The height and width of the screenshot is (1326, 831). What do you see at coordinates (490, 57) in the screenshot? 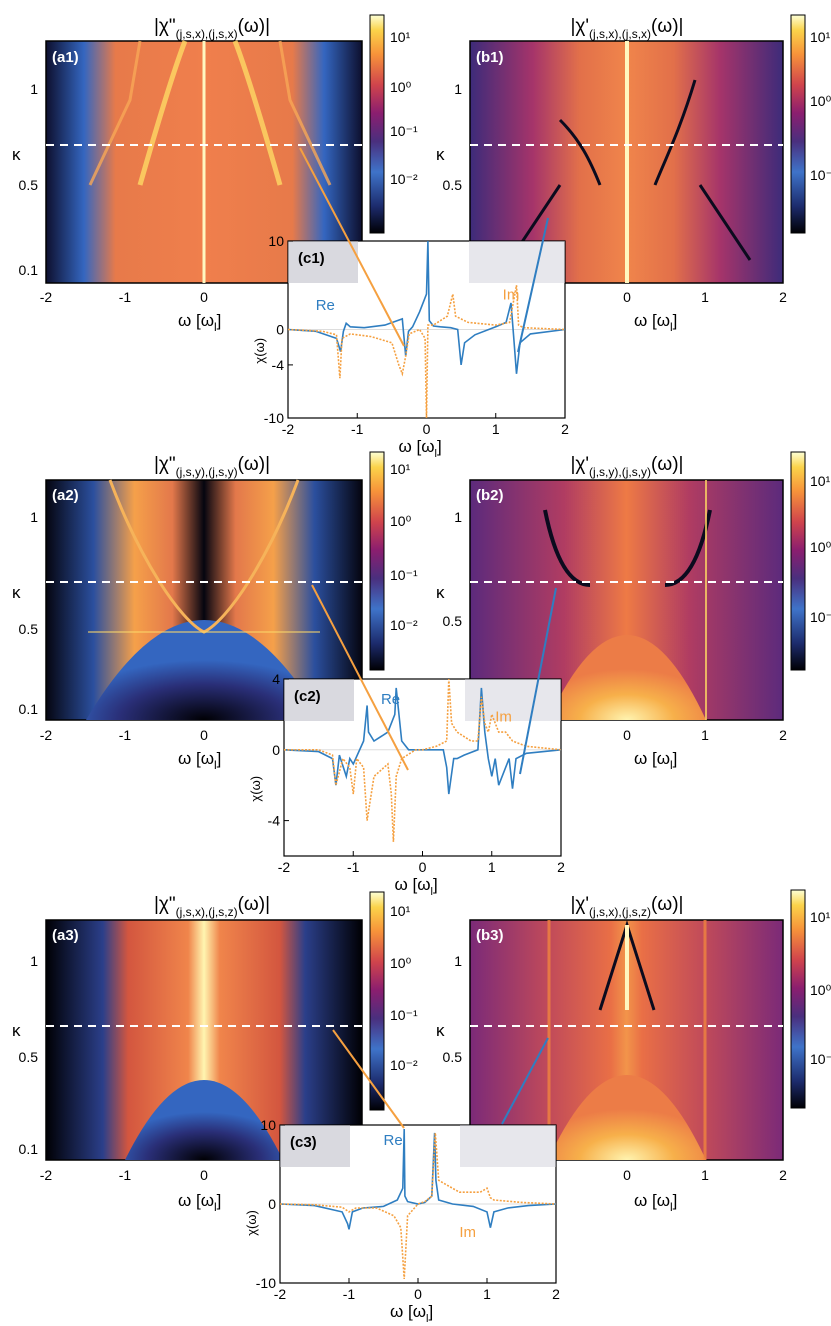
I see `panel-label: (b1)` at bounding box center [490, 57].